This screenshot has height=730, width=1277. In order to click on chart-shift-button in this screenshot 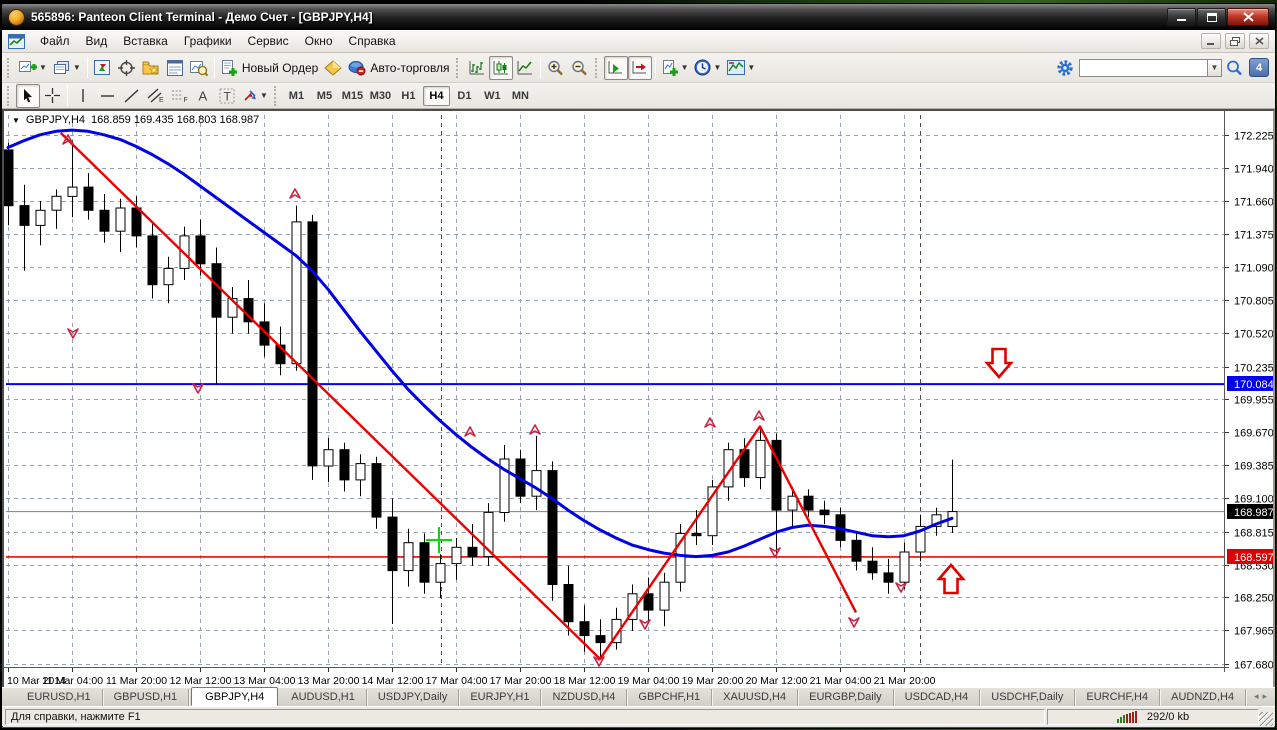, I will do `click(639, 67)`.